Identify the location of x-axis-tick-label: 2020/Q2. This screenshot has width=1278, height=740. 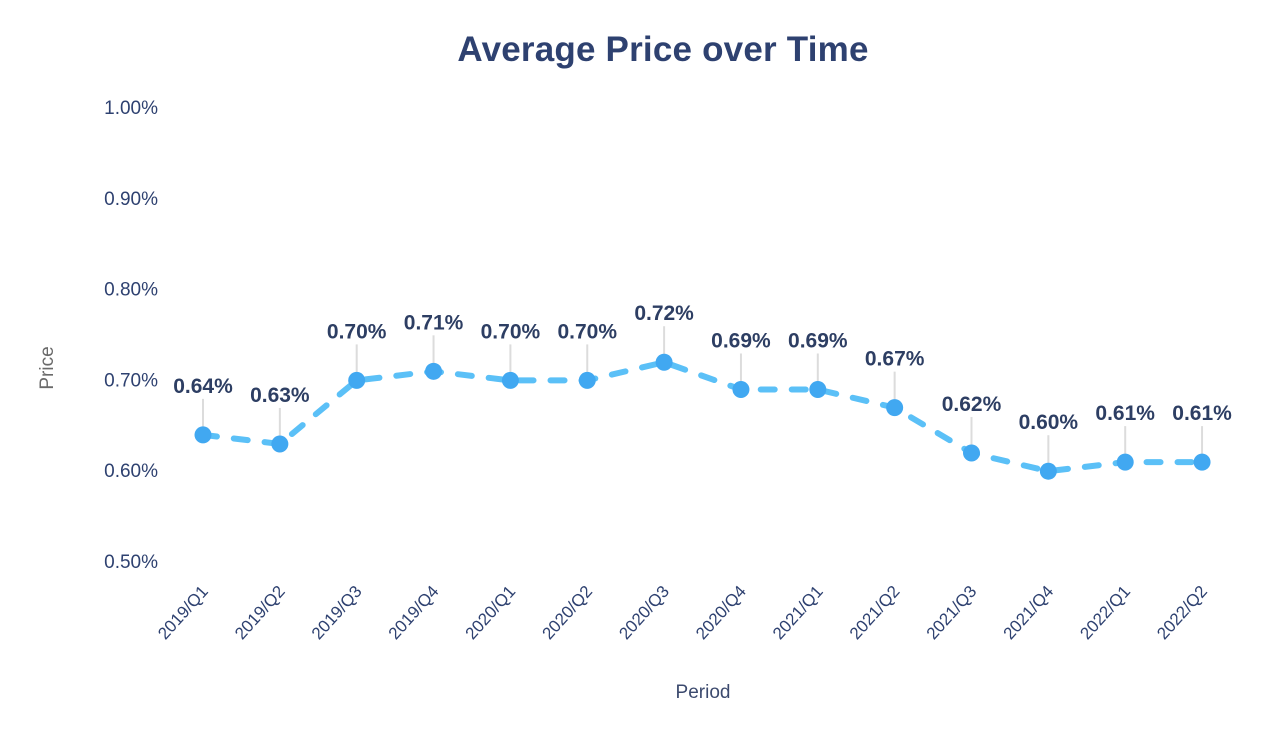
(567, 612).